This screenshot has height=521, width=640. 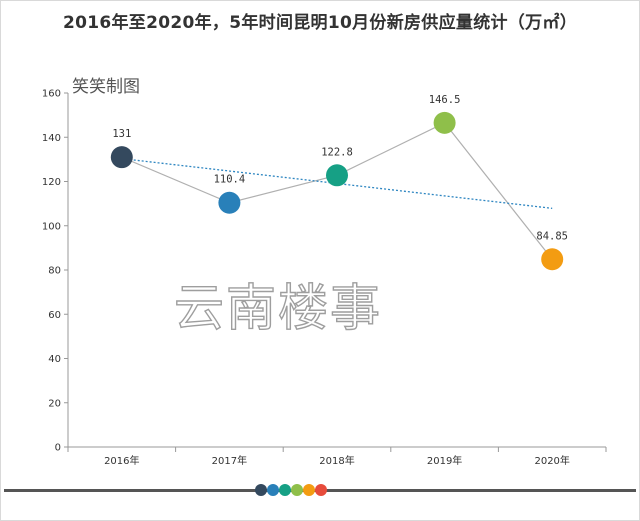 What do you see at coordinates (230, 180) in the screenshot?
I see `data-label: 110.4` at bounding box center [230, 180].